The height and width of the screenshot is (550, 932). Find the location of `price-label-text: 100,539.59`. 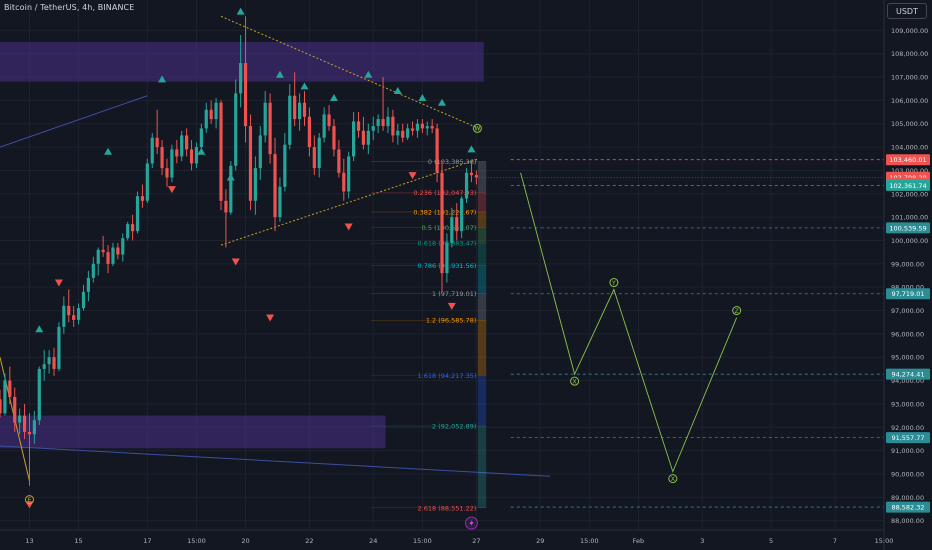

price-label-text: 100,539.59 is located at coordinates (907, 228).